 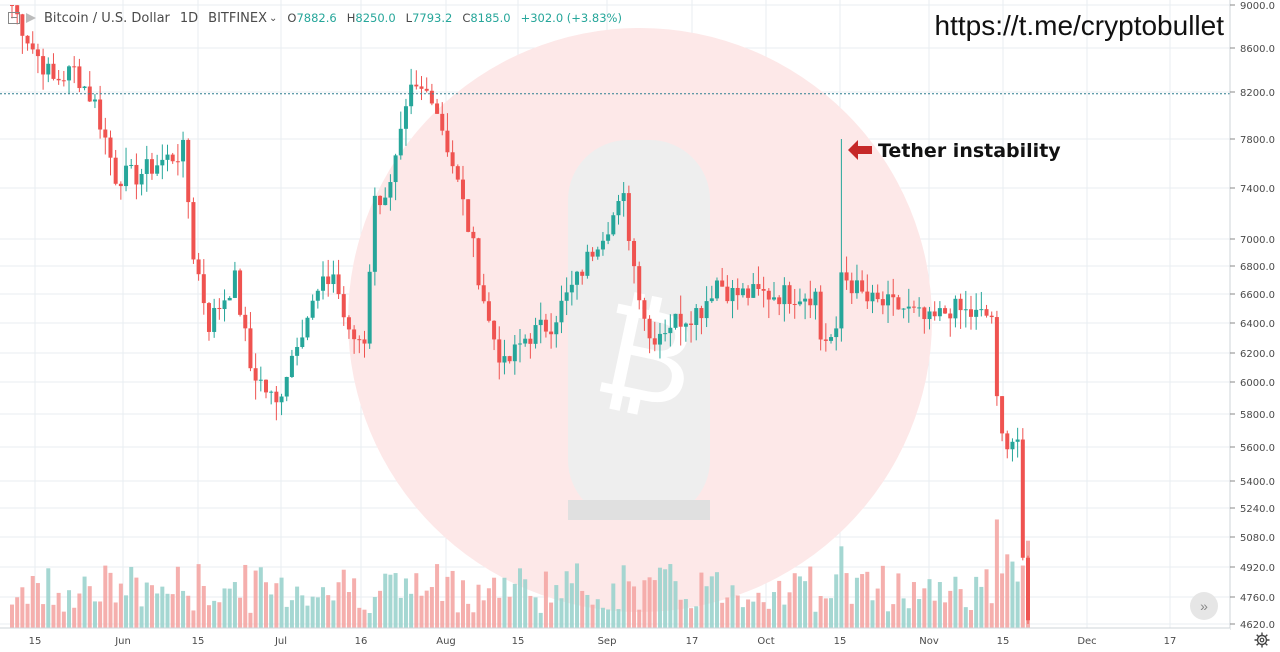 I want to click on price-tick-label: 5400.0, so click(x=1257, y=482).